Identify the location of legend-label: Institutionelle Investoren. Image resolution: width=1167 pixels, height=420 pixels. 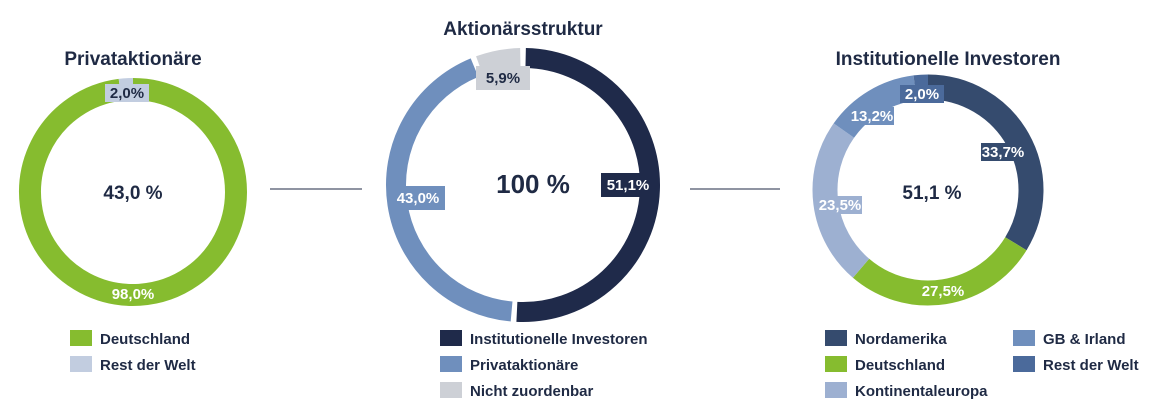
(559, 339).